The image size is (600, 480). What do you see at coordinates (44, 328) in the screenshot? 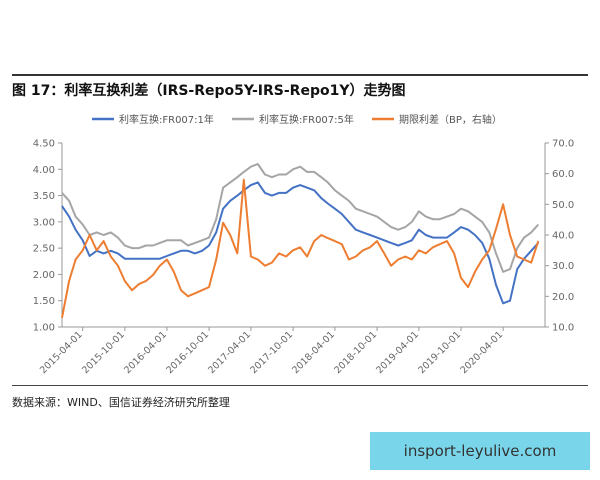
I see `y-left-tick-label: 1.00` at bounding box center [44, 328].